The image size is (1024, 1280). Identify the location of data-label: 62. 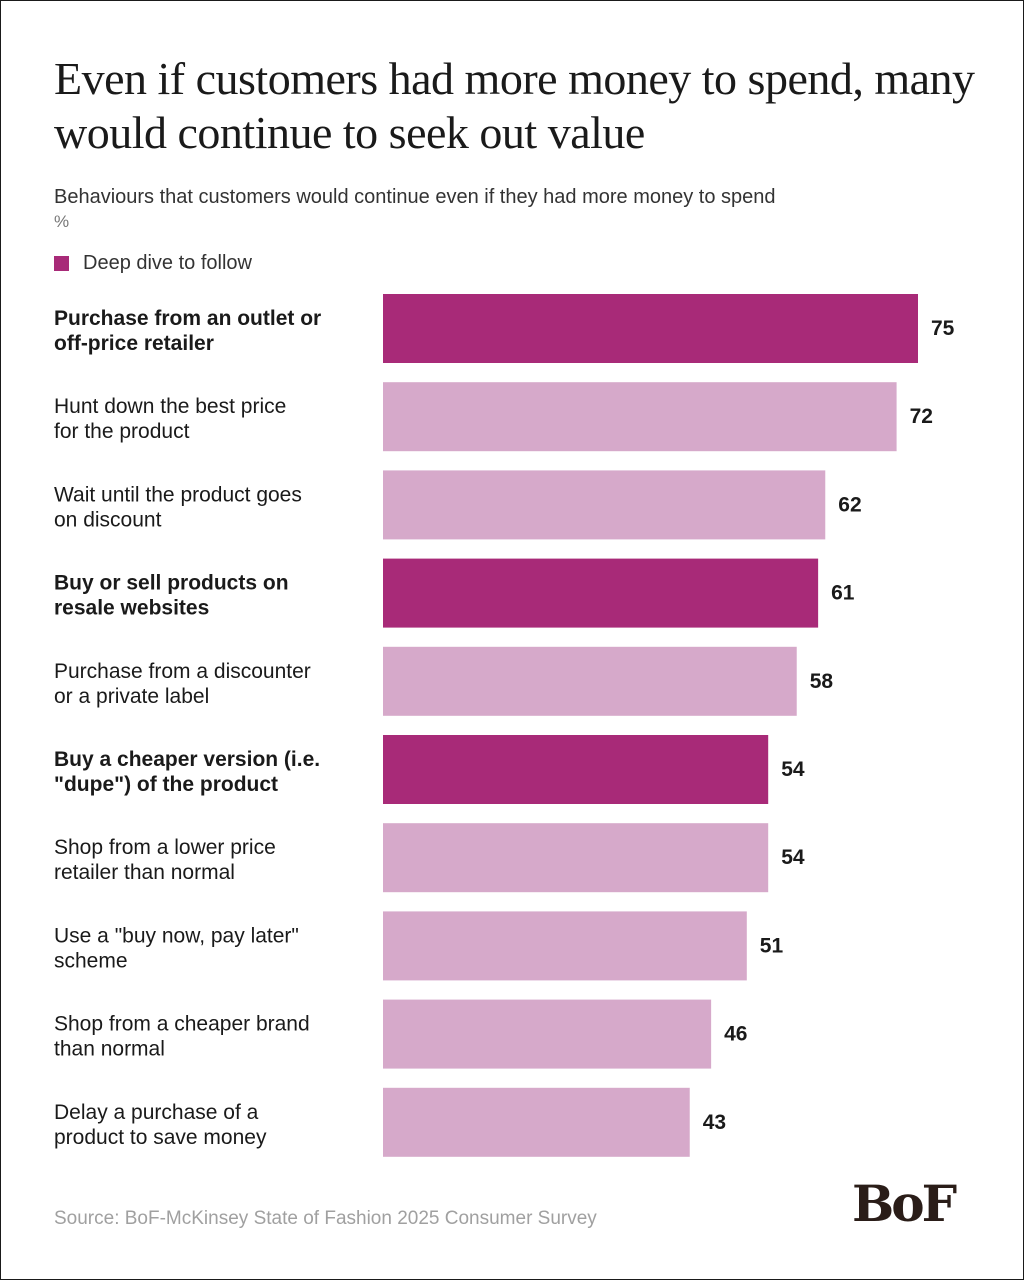
(849, 504).